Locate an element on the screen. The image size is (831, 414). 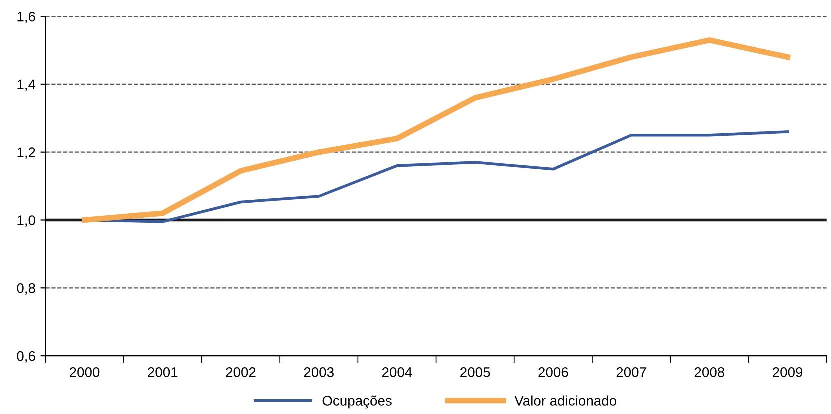
x-tick-label: 2008 is located at coordinates (709, 373).